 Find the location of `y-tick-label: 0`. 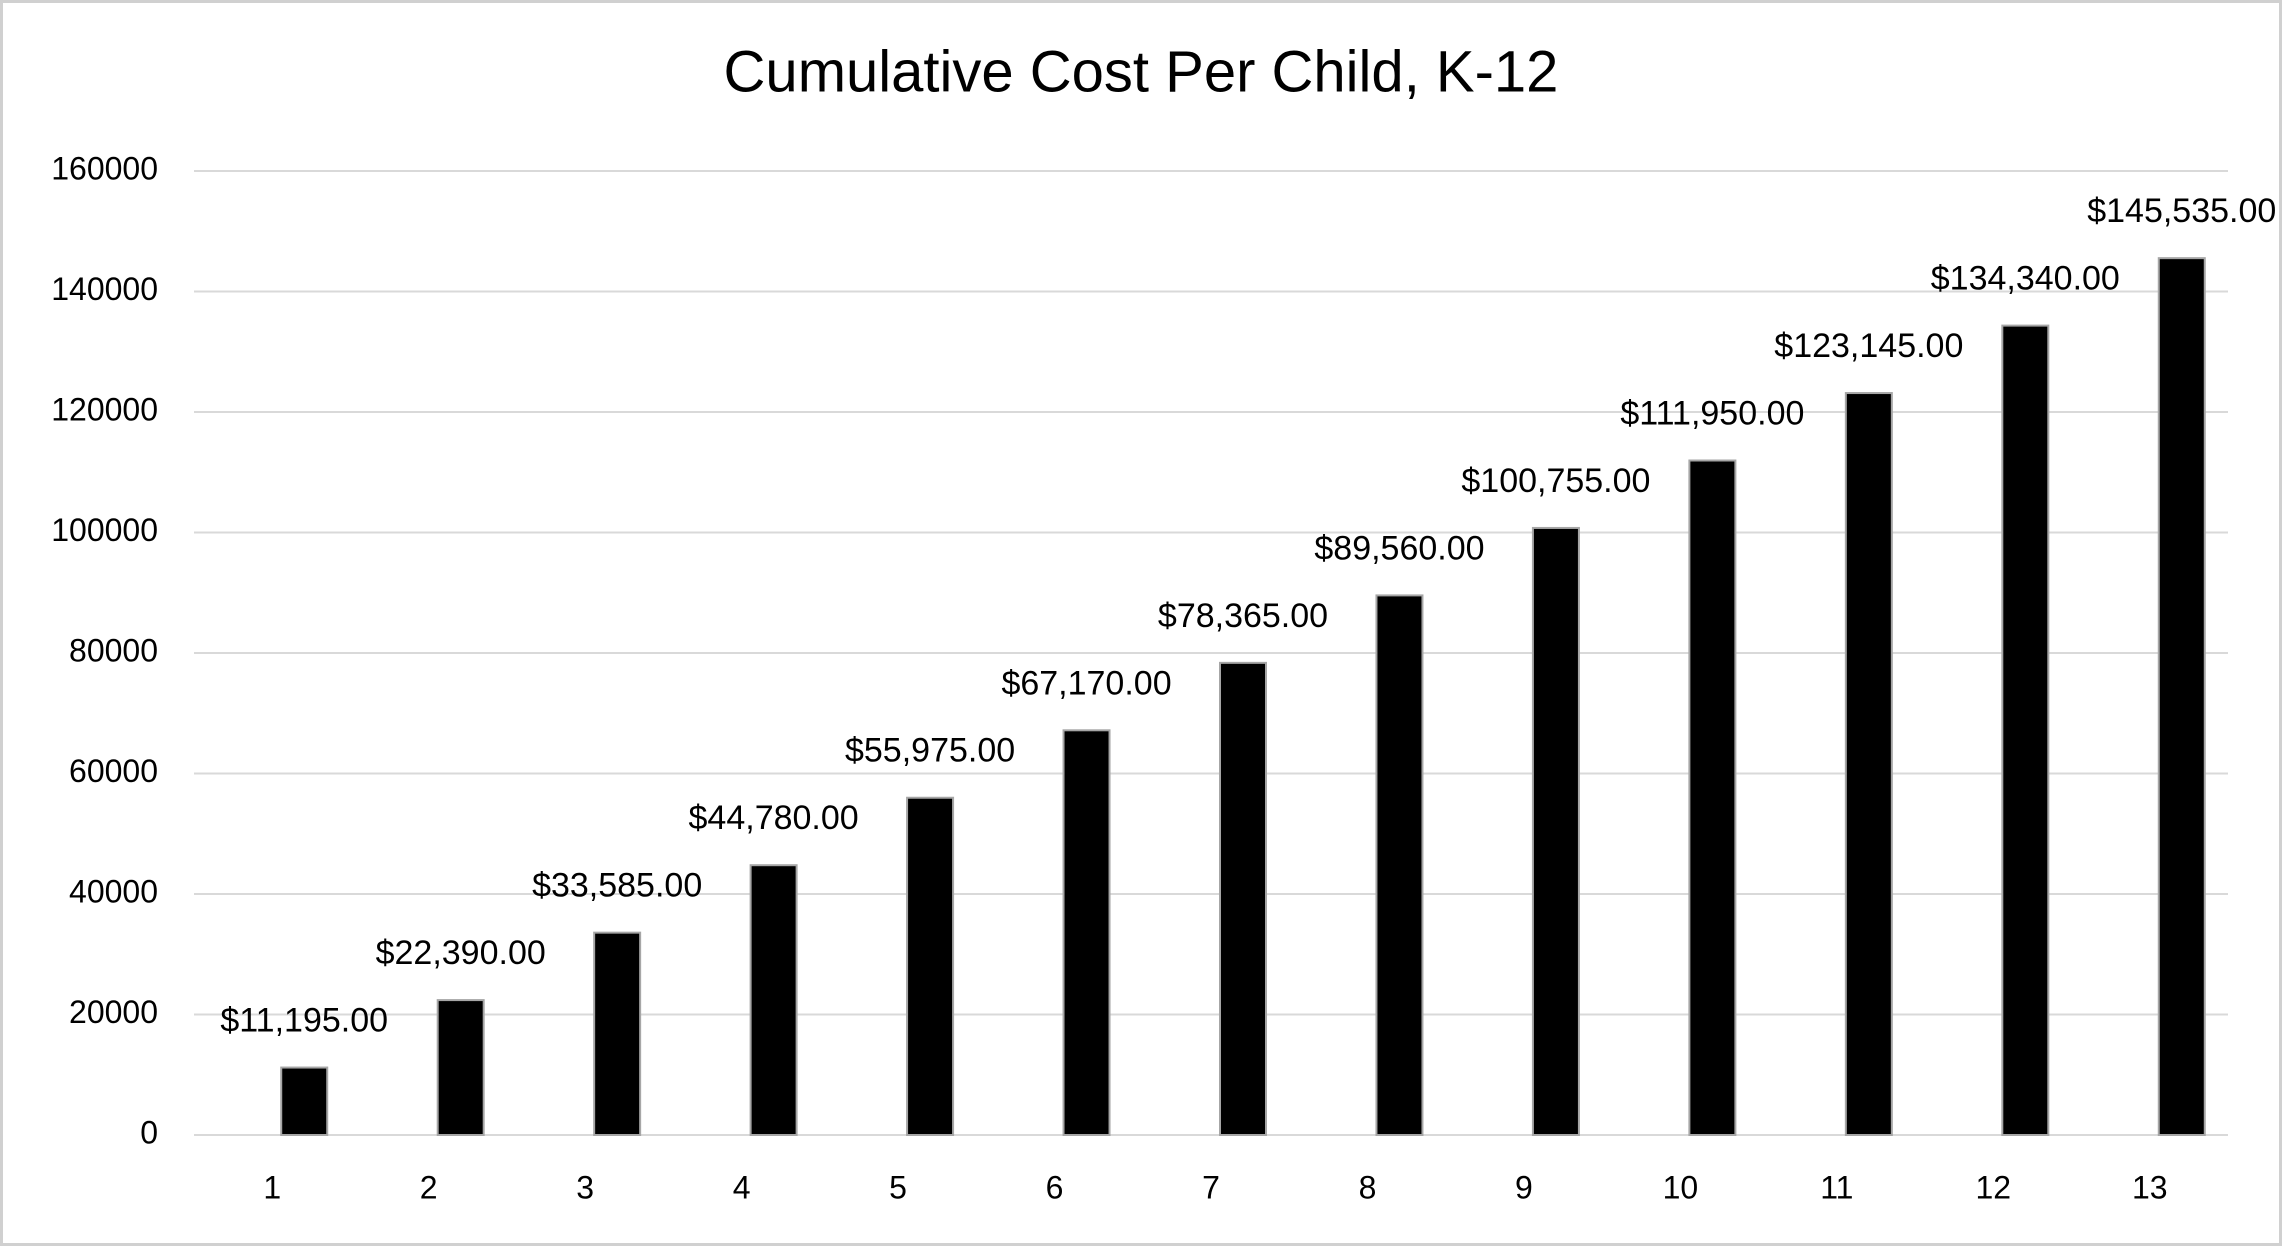

y-tick-label: 0 is located at coordinates (149, 1132).